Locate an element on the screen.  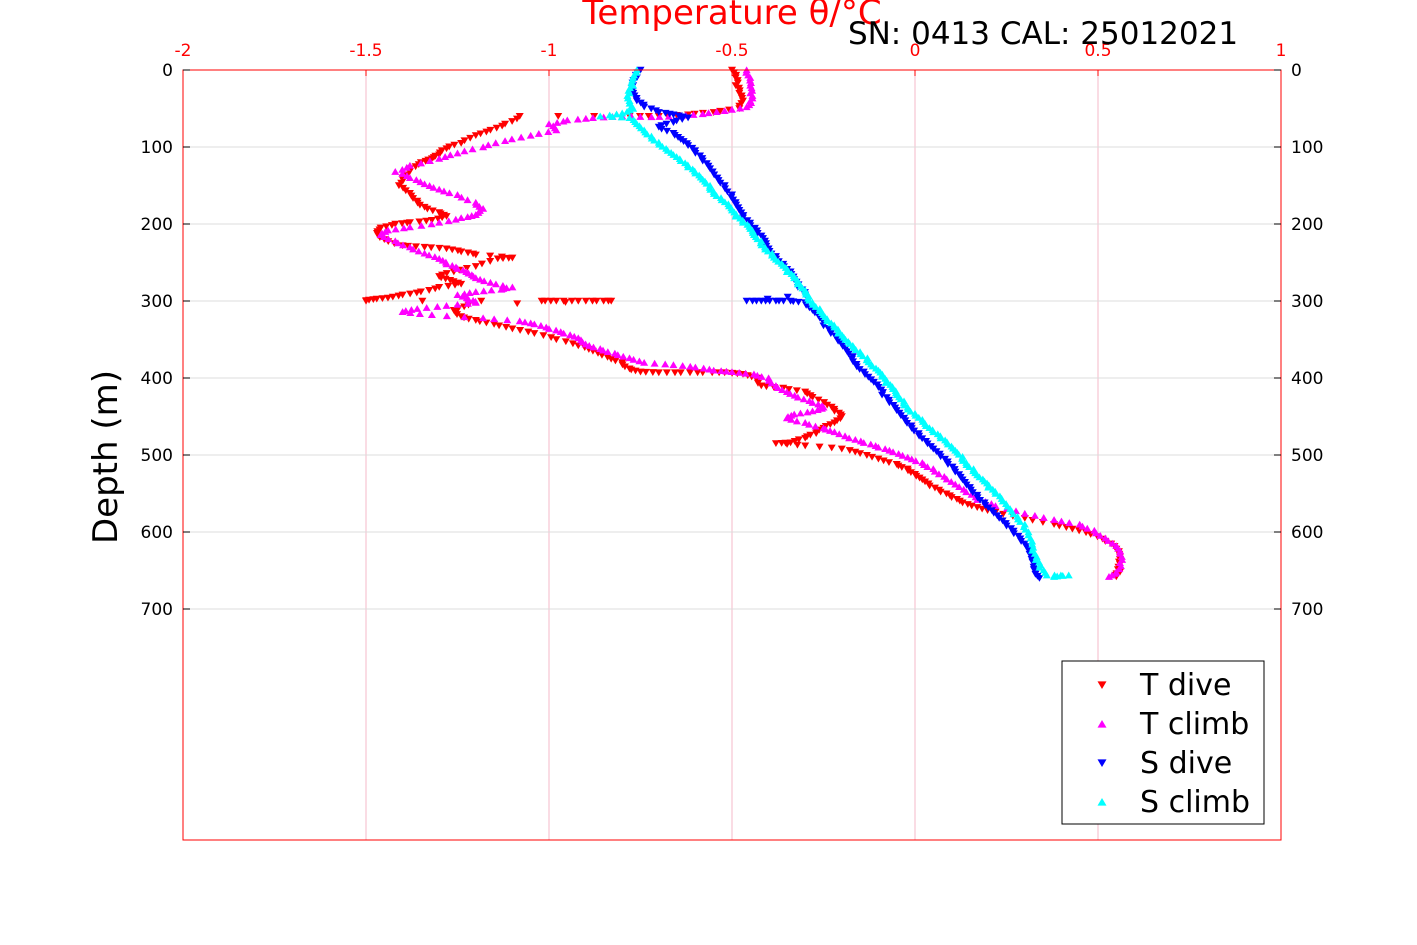
x-tick-label: 0 is located at coordinates (915, 51).